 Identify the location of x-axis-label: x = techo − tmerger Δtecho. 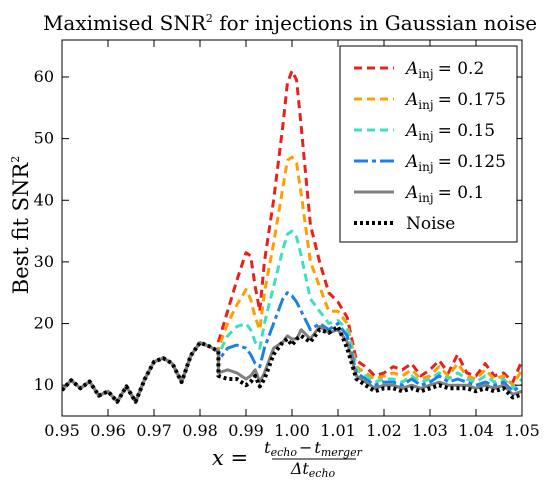
(287, 459).